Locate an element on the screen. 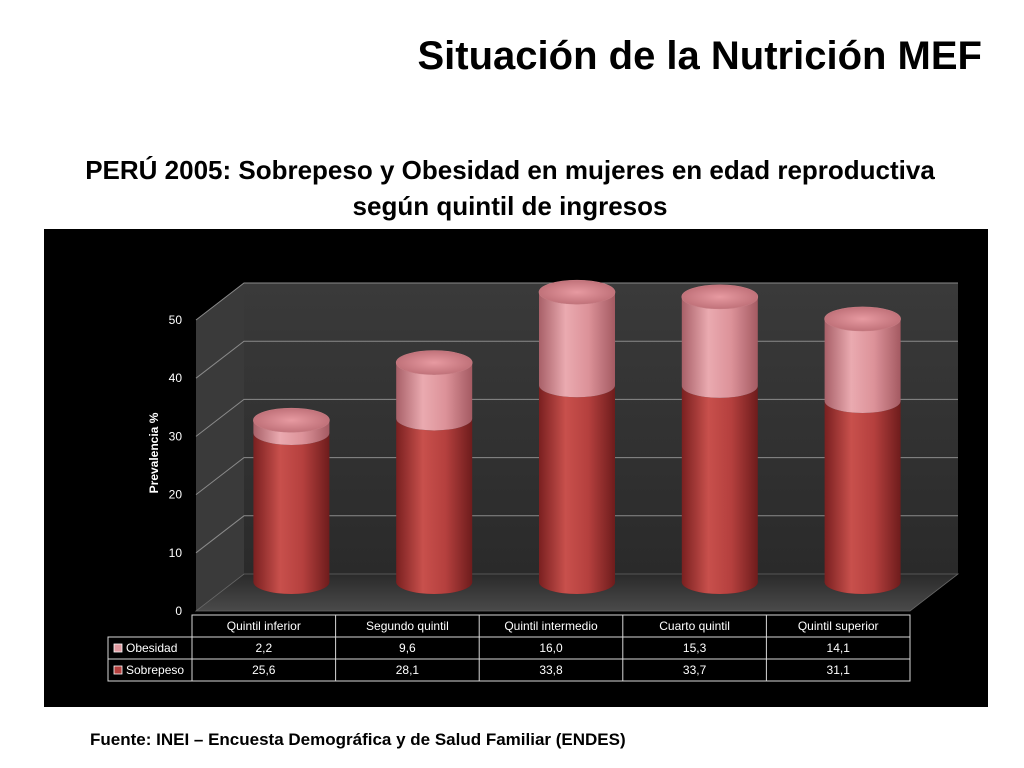 The width and height of the screenshot is (1024, 768). legend-swatch-sobrepeso is located at coordinates (118, 670).